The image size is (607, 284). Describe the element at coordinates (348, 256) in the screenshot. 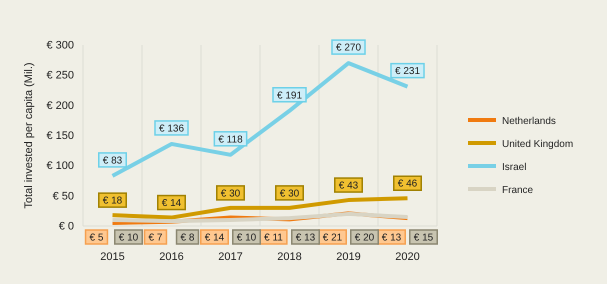

I see `x-tick-label: 2019` at that location.